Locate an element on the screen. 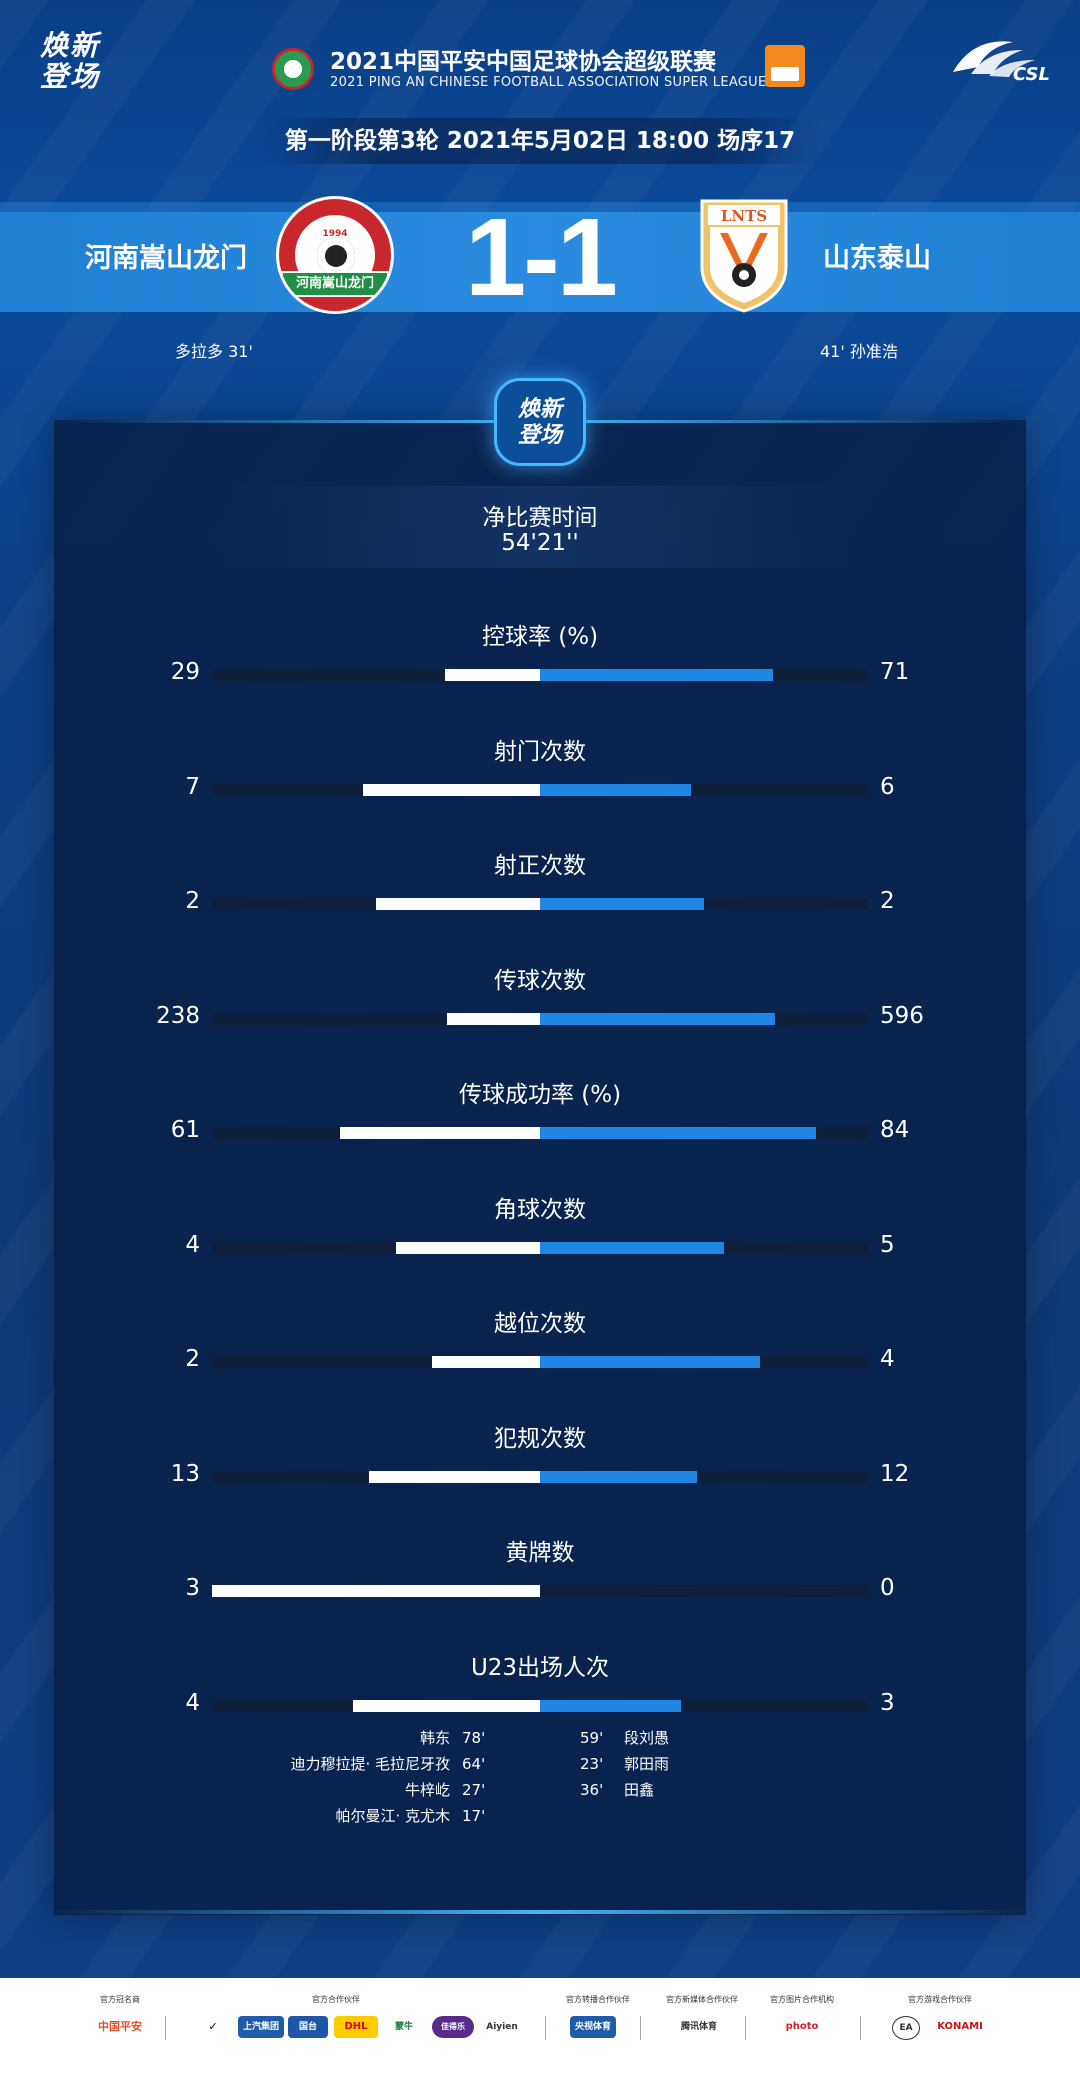 This screenshot has width=1080, height=2083. stat-label: 越位次数 is located at coordinates (540, 1324).